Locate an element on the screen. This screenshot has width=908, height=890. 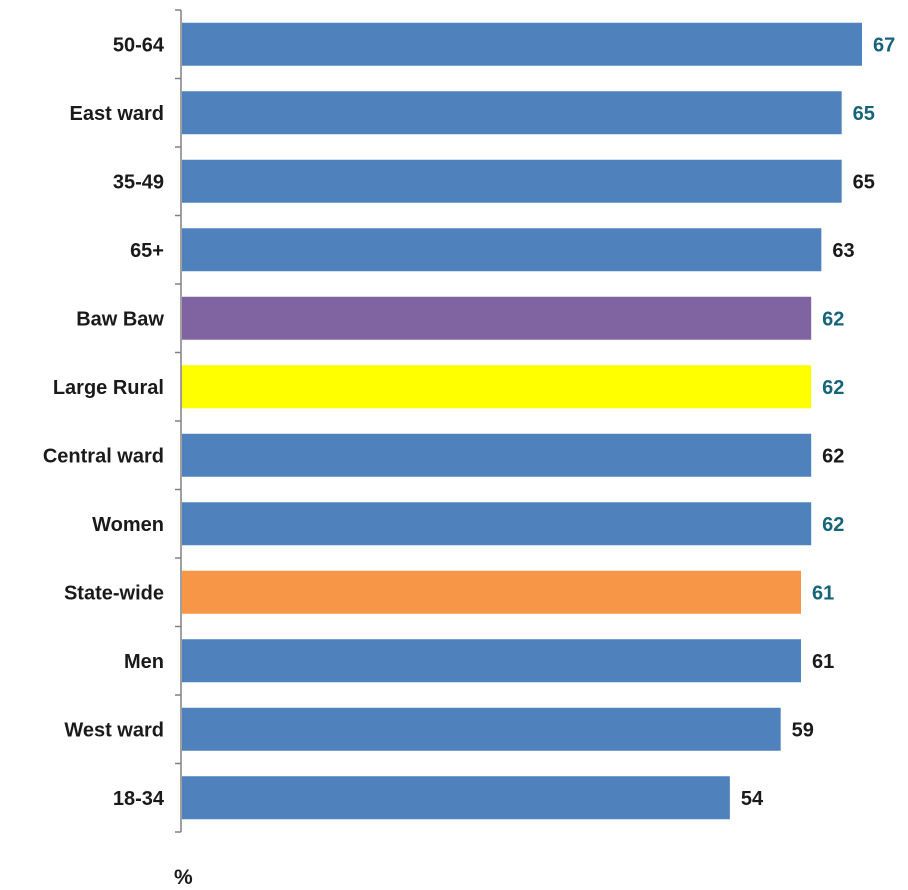
category-label: Baw Baw is located at coordinates (120, 319).